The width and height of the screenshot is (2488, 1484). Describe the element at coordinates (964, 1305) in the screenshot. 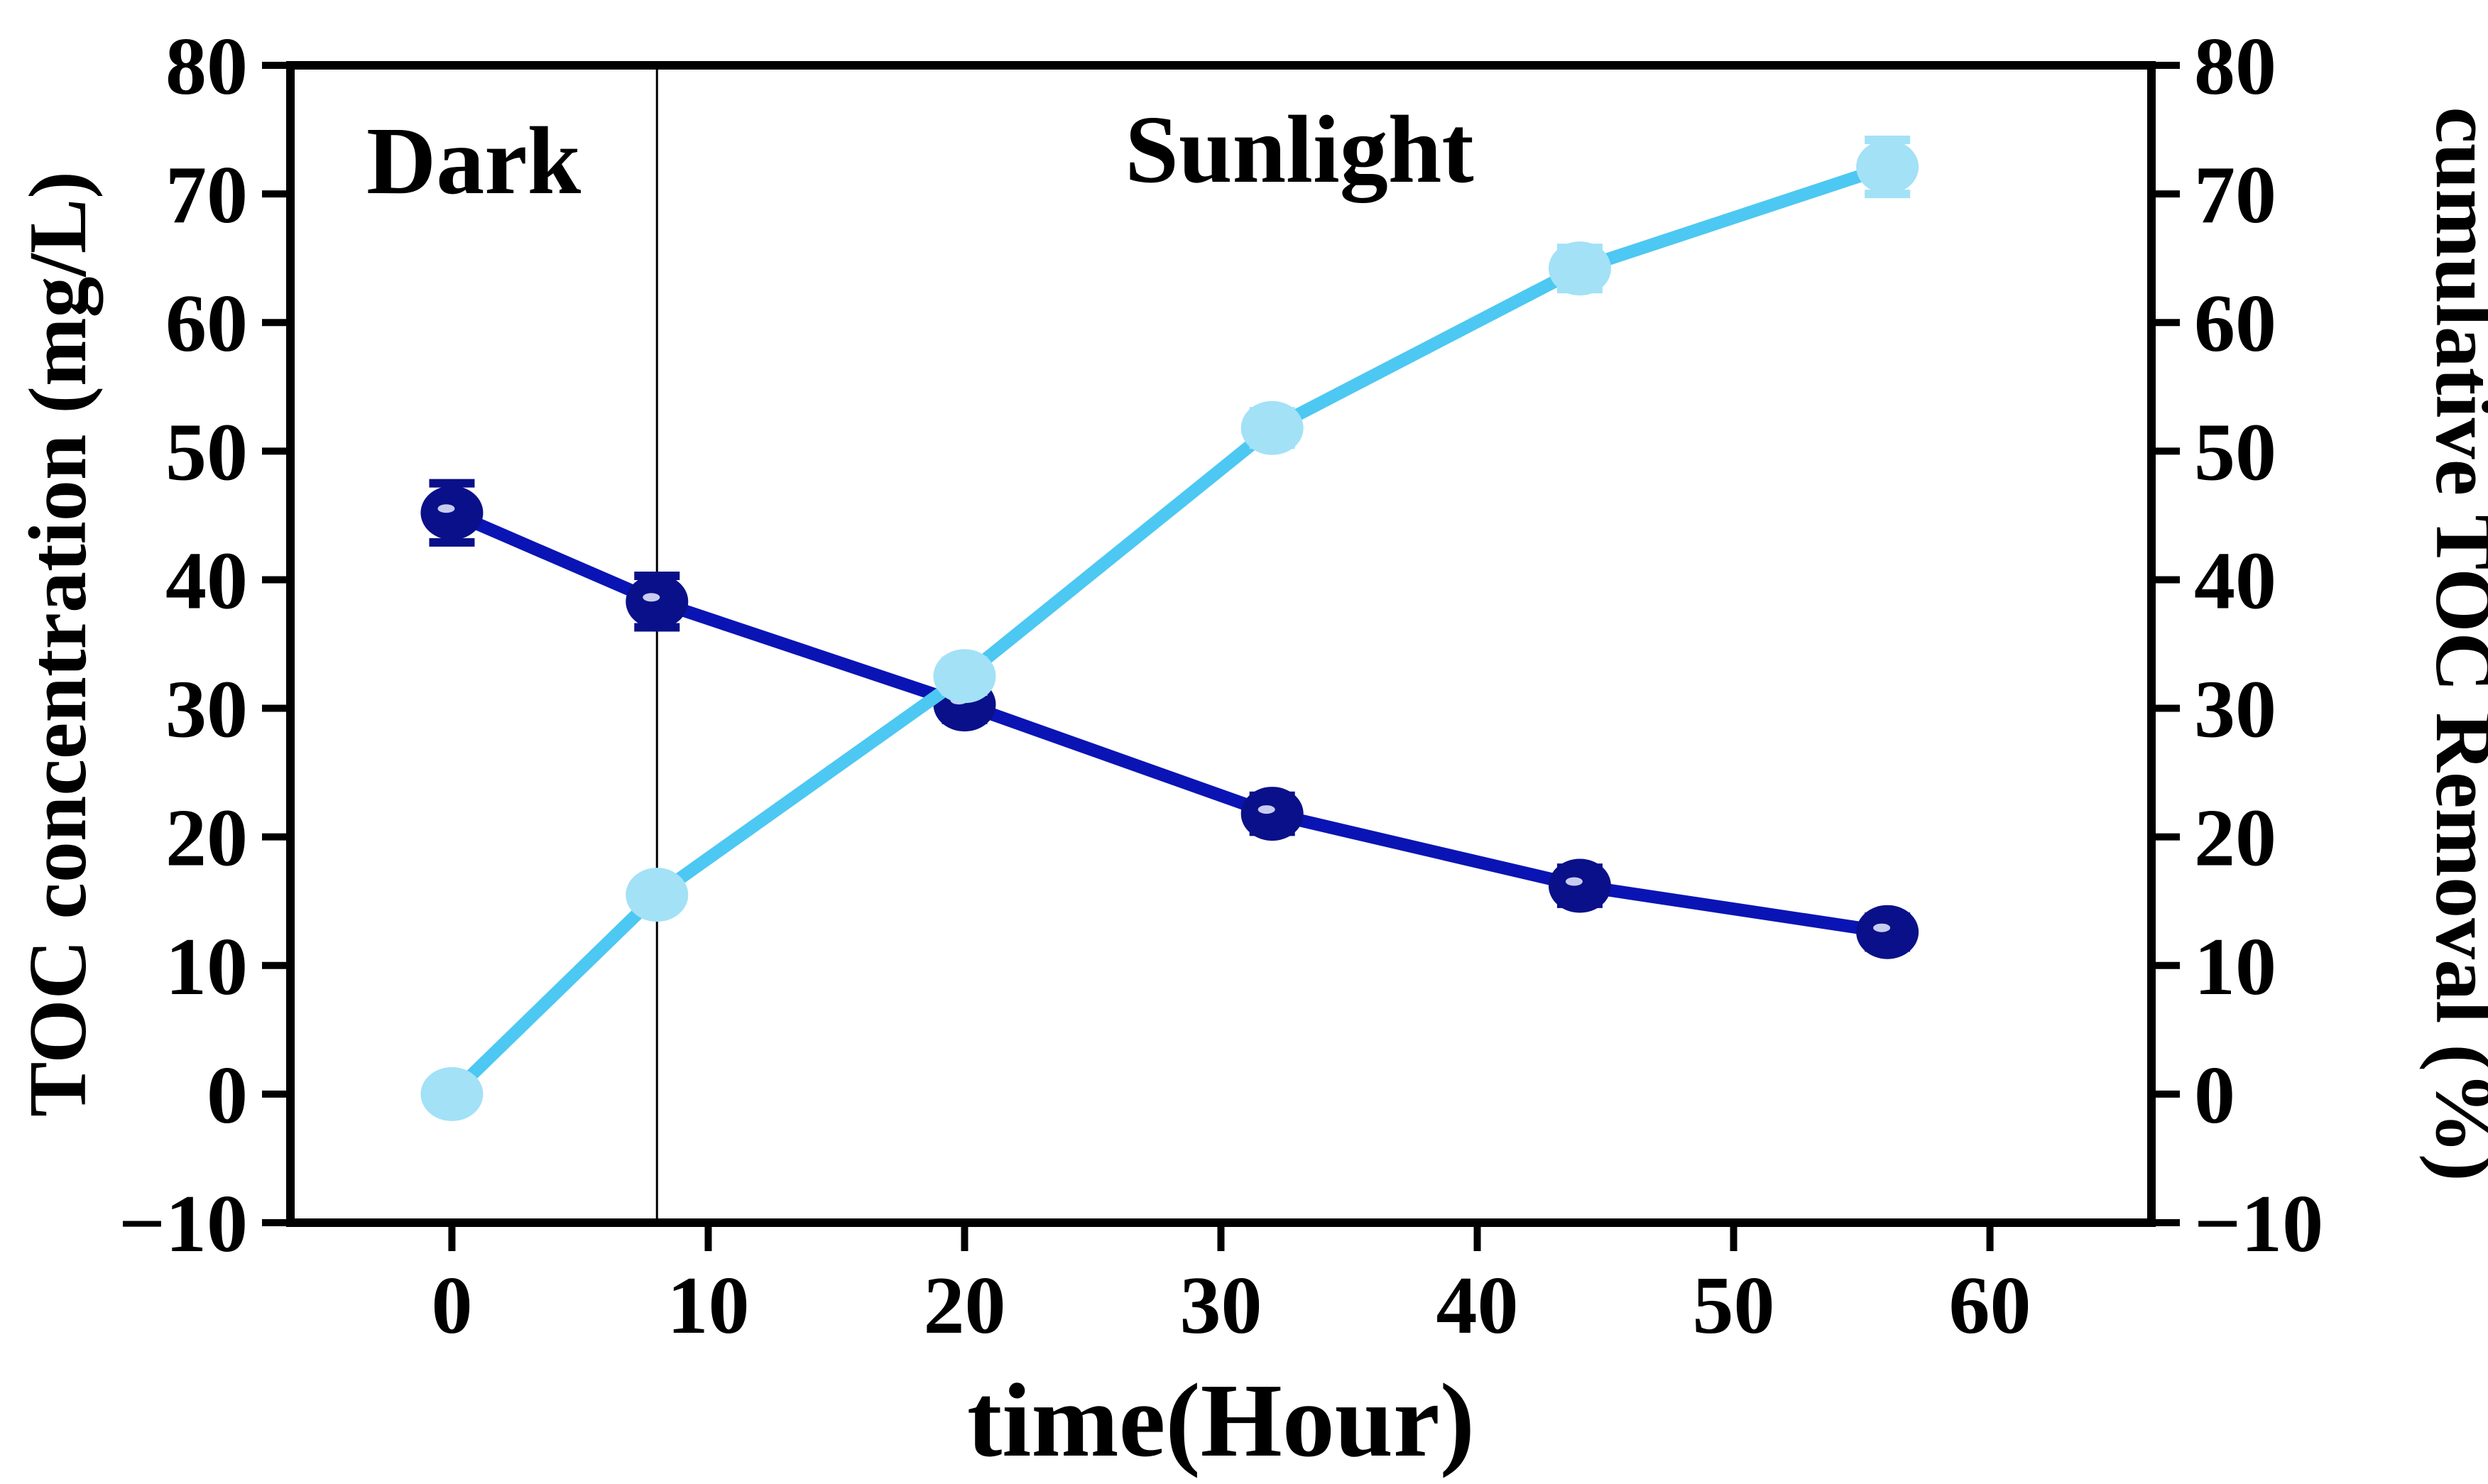

I see `x-tick-label: 20` at that location.